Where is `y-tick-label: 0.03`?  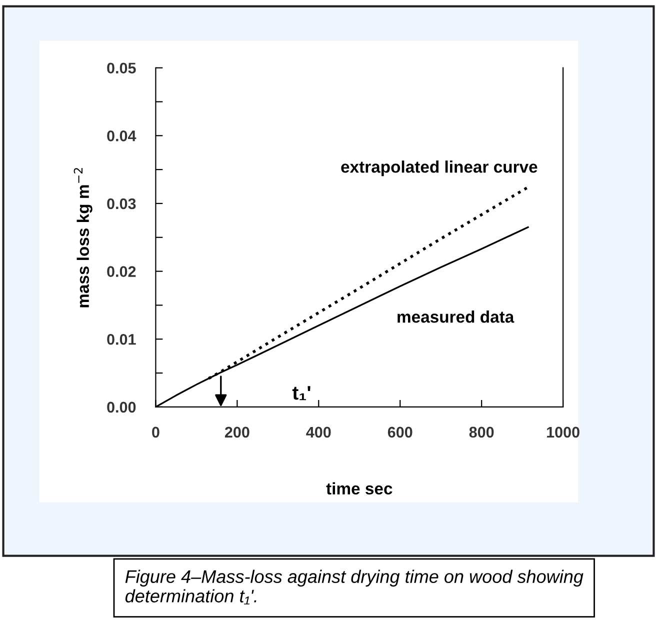 y-tick-label: 0.03 is located at coordinates (121, 204).